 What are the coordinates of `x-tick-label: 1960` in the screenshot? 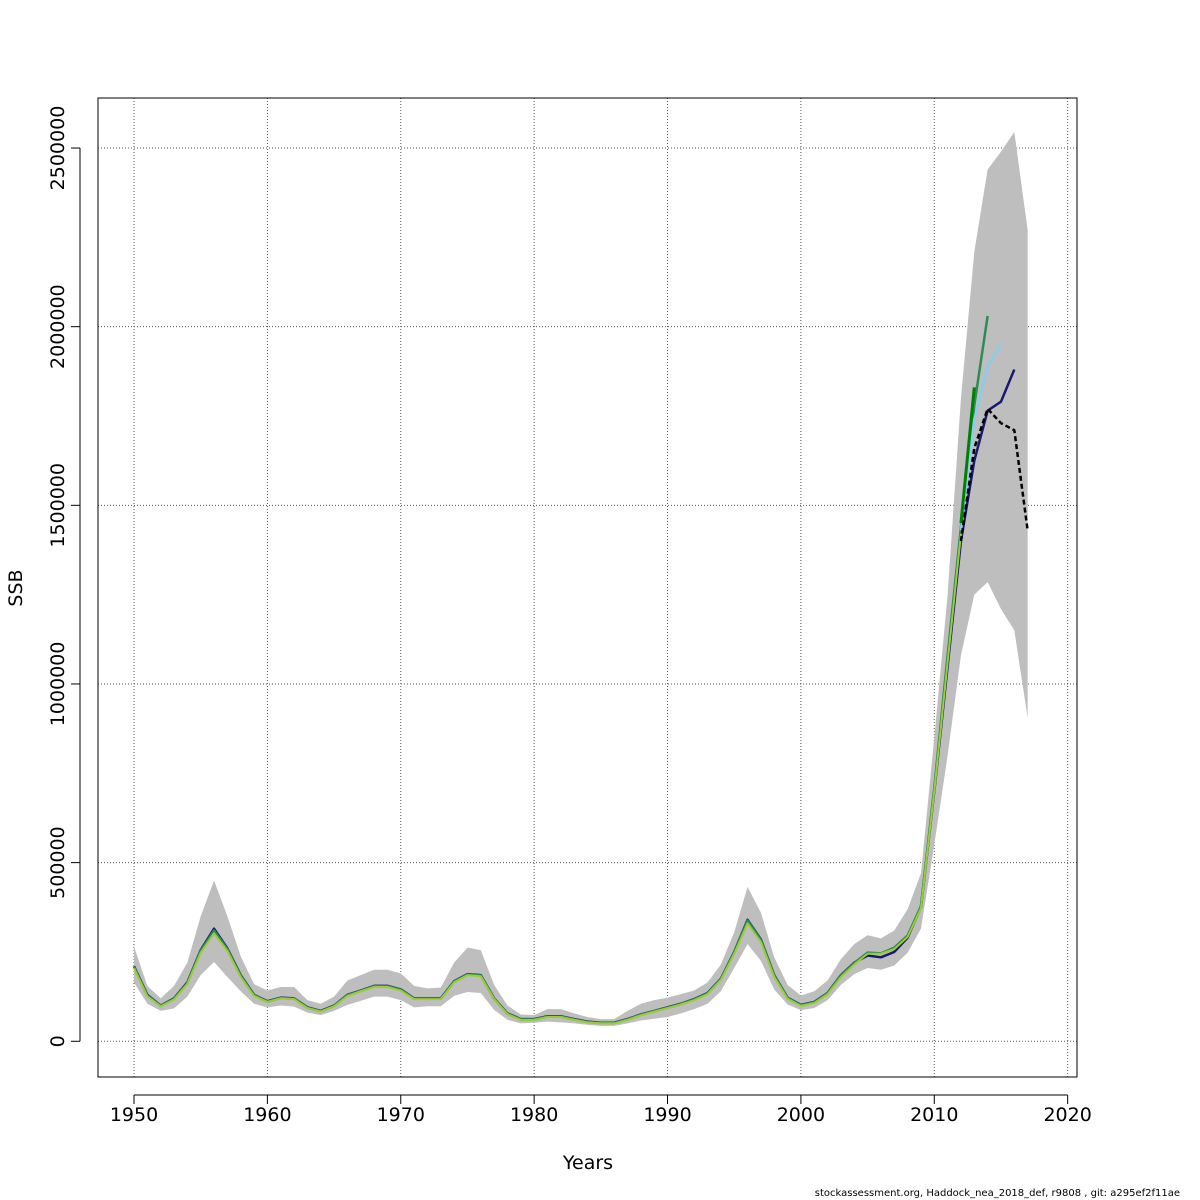 It's located at (267, 1115).